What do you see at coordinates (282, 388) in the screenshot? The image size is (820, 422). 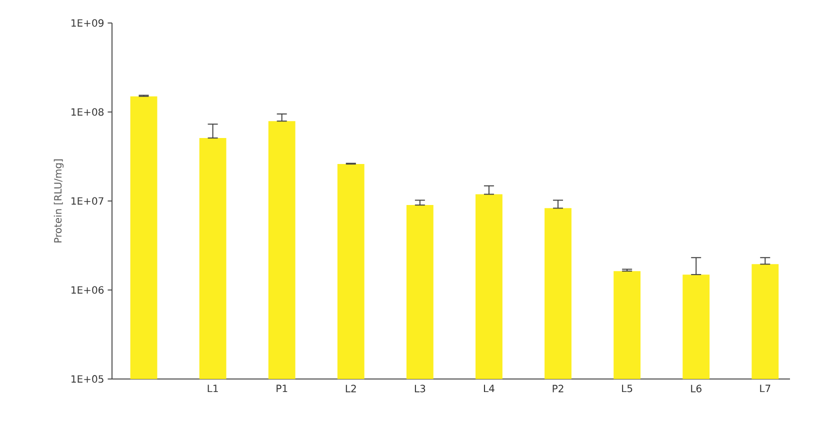 I see `x-tick-label: P1` at bounding box center [282, 388].